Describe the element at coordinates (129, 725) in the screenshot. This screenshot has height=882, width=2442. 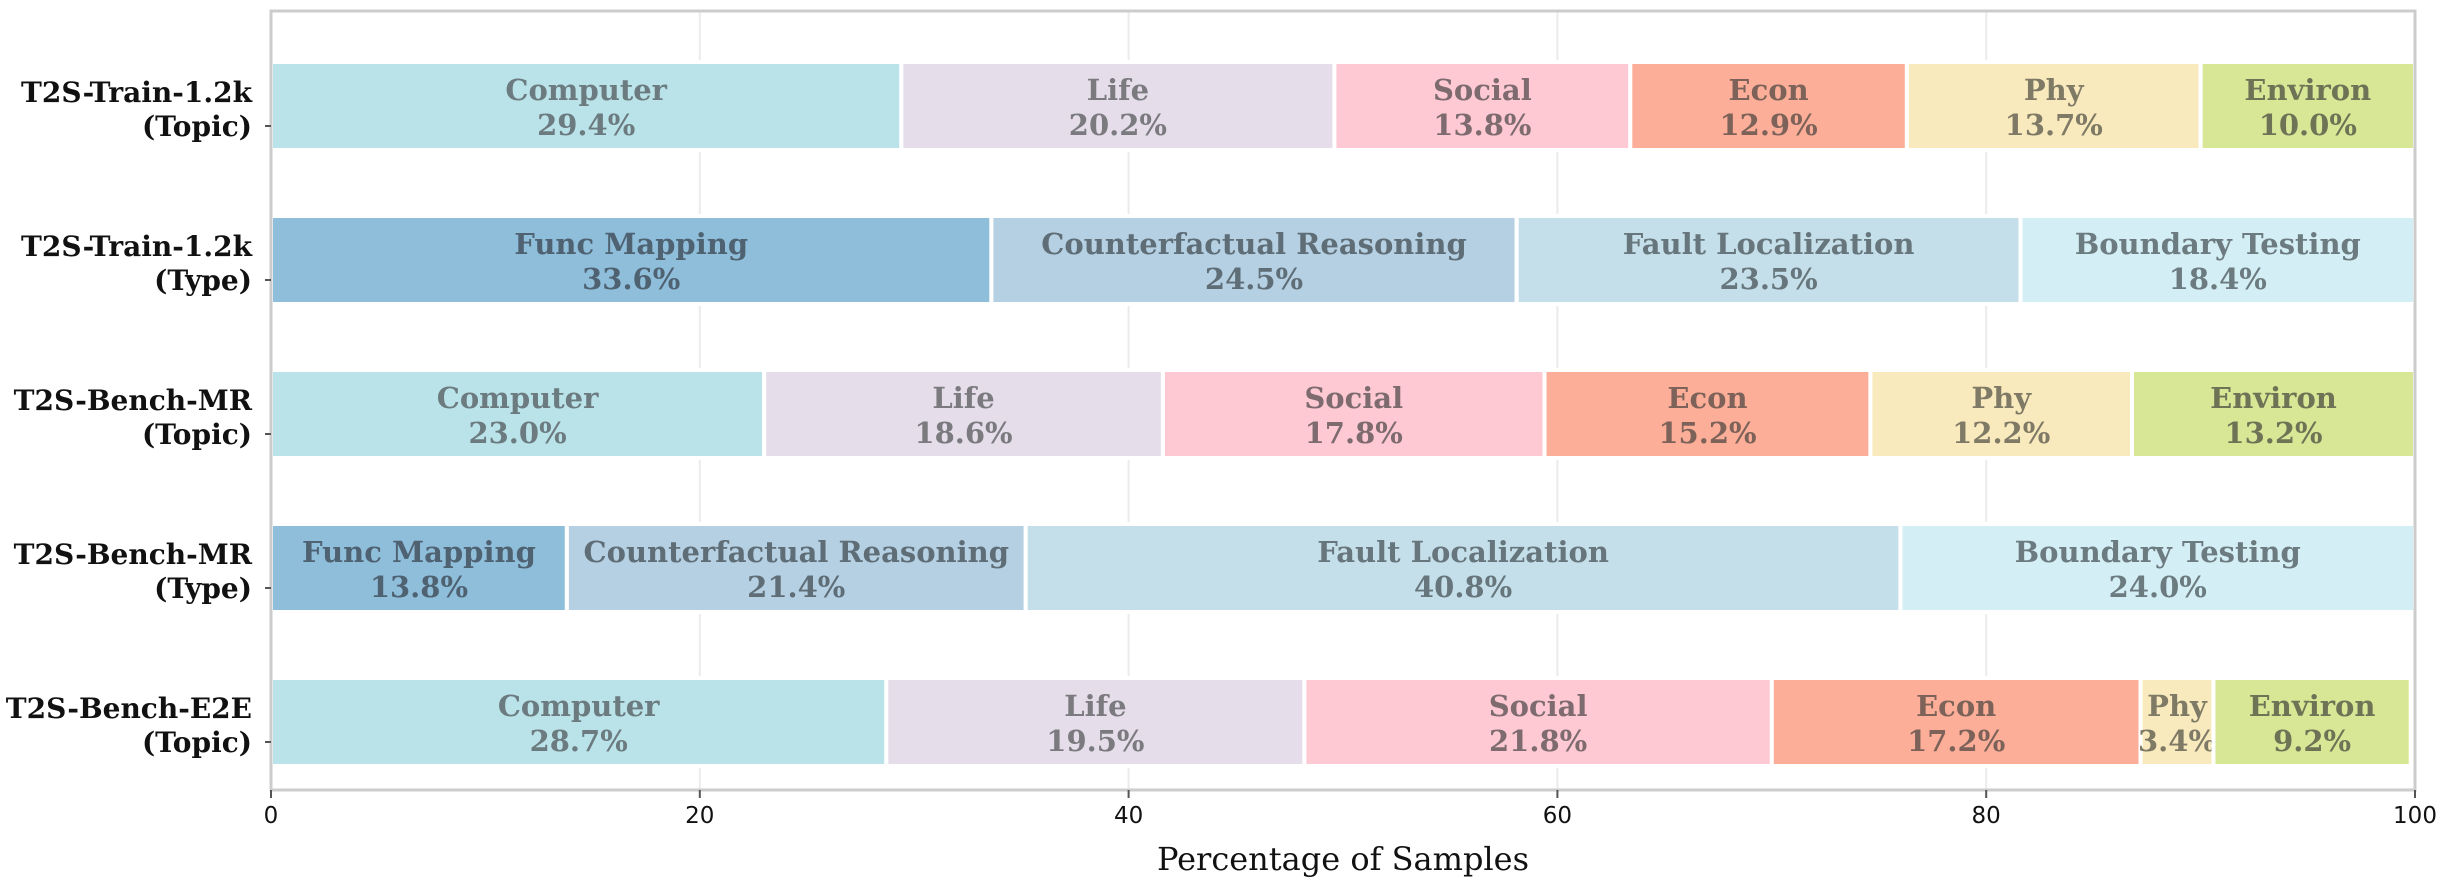
I see `row-label: T2S-Bench-E2E (Topic)` at that location.